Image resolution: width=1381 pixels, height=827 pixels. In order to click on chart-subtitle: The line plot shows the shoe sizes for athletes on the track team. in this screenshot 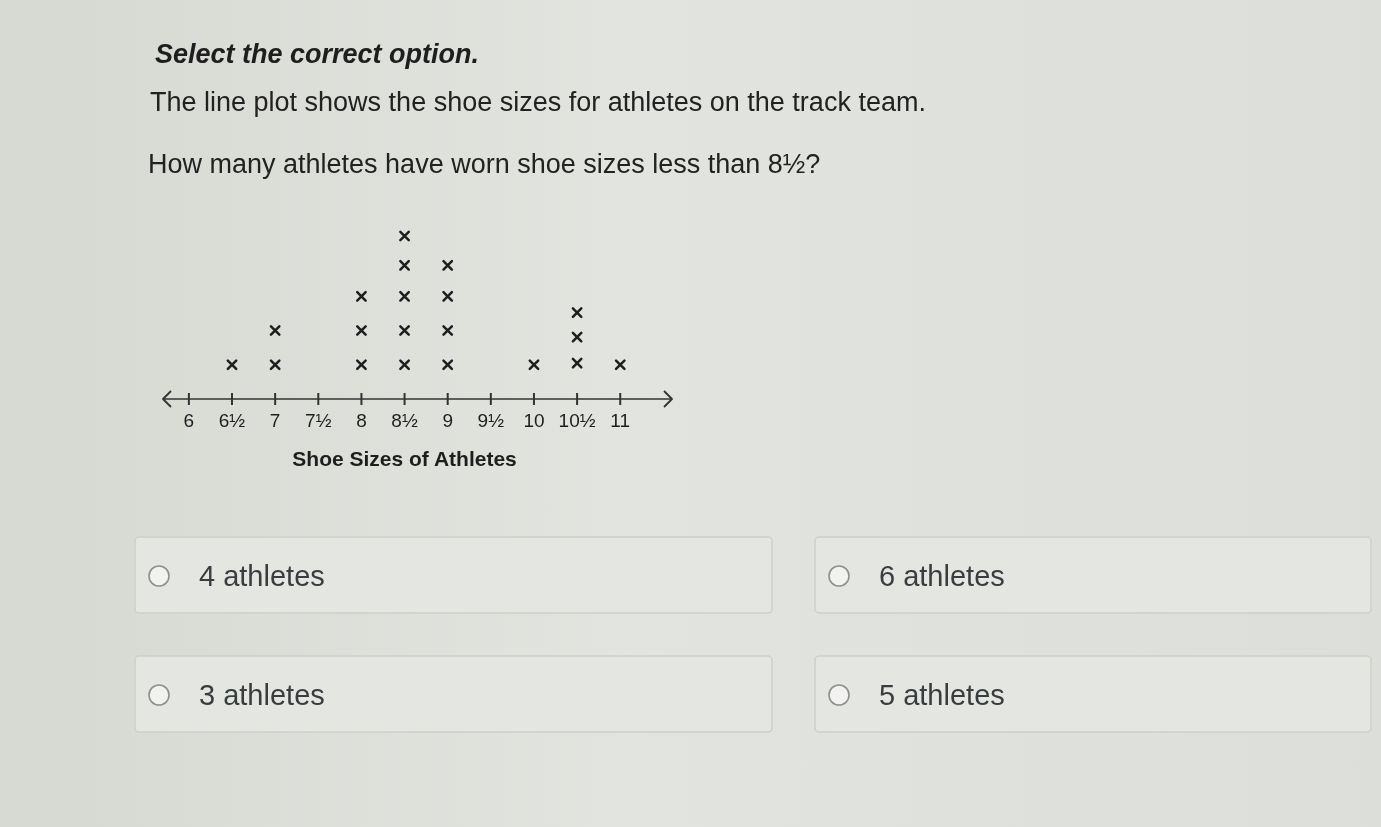, I will do `click(538, 102)`.